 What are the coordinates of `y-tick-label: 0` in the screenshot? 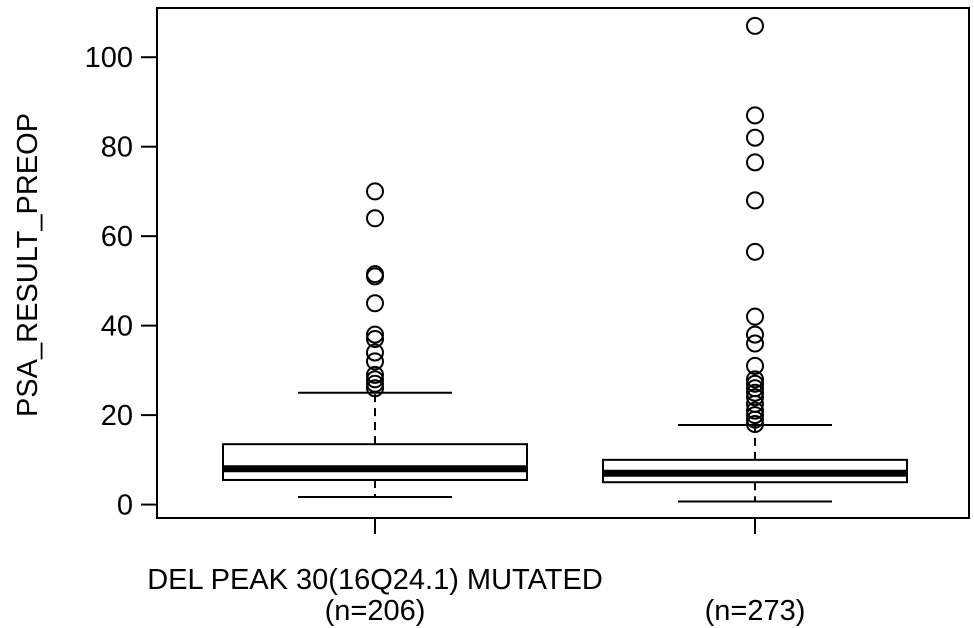 It's located at (125, 506).